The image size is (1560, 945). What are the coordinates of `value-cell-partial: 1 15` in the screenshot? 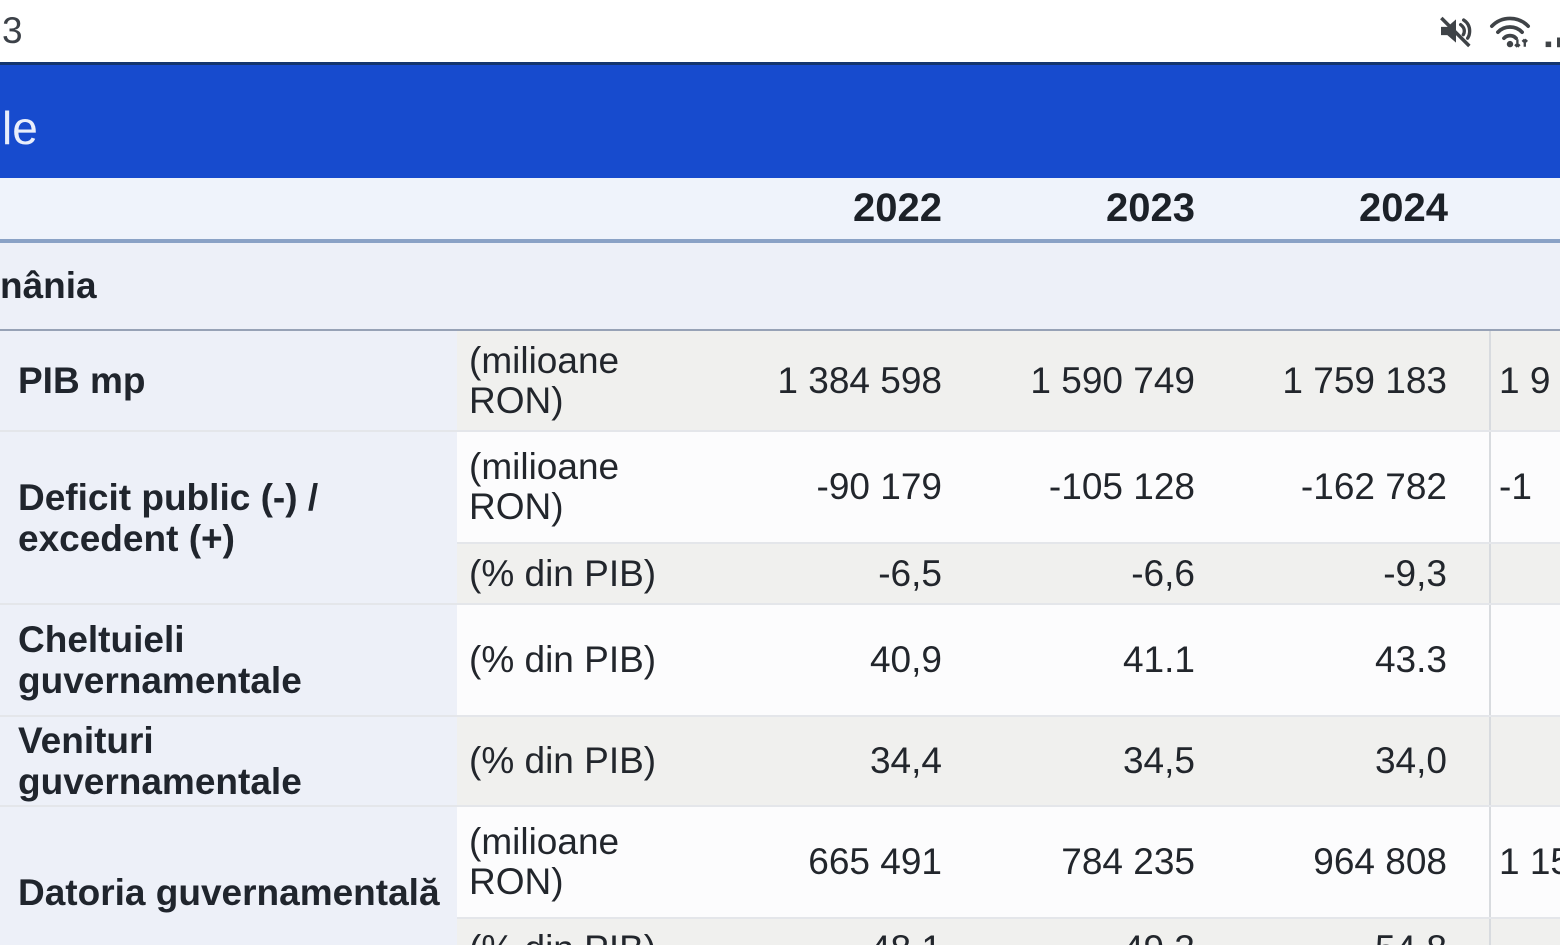 It's located at (1524, 862).